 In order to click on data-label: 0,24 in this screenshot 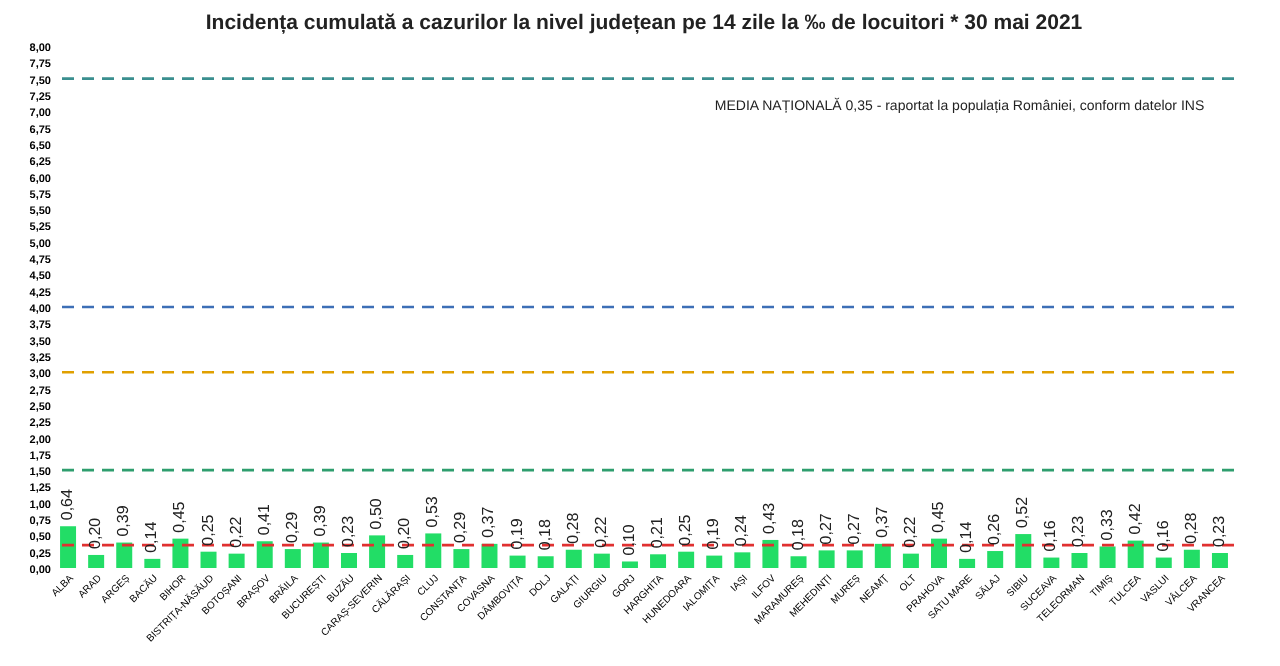, I will do `click(741, 530)`.